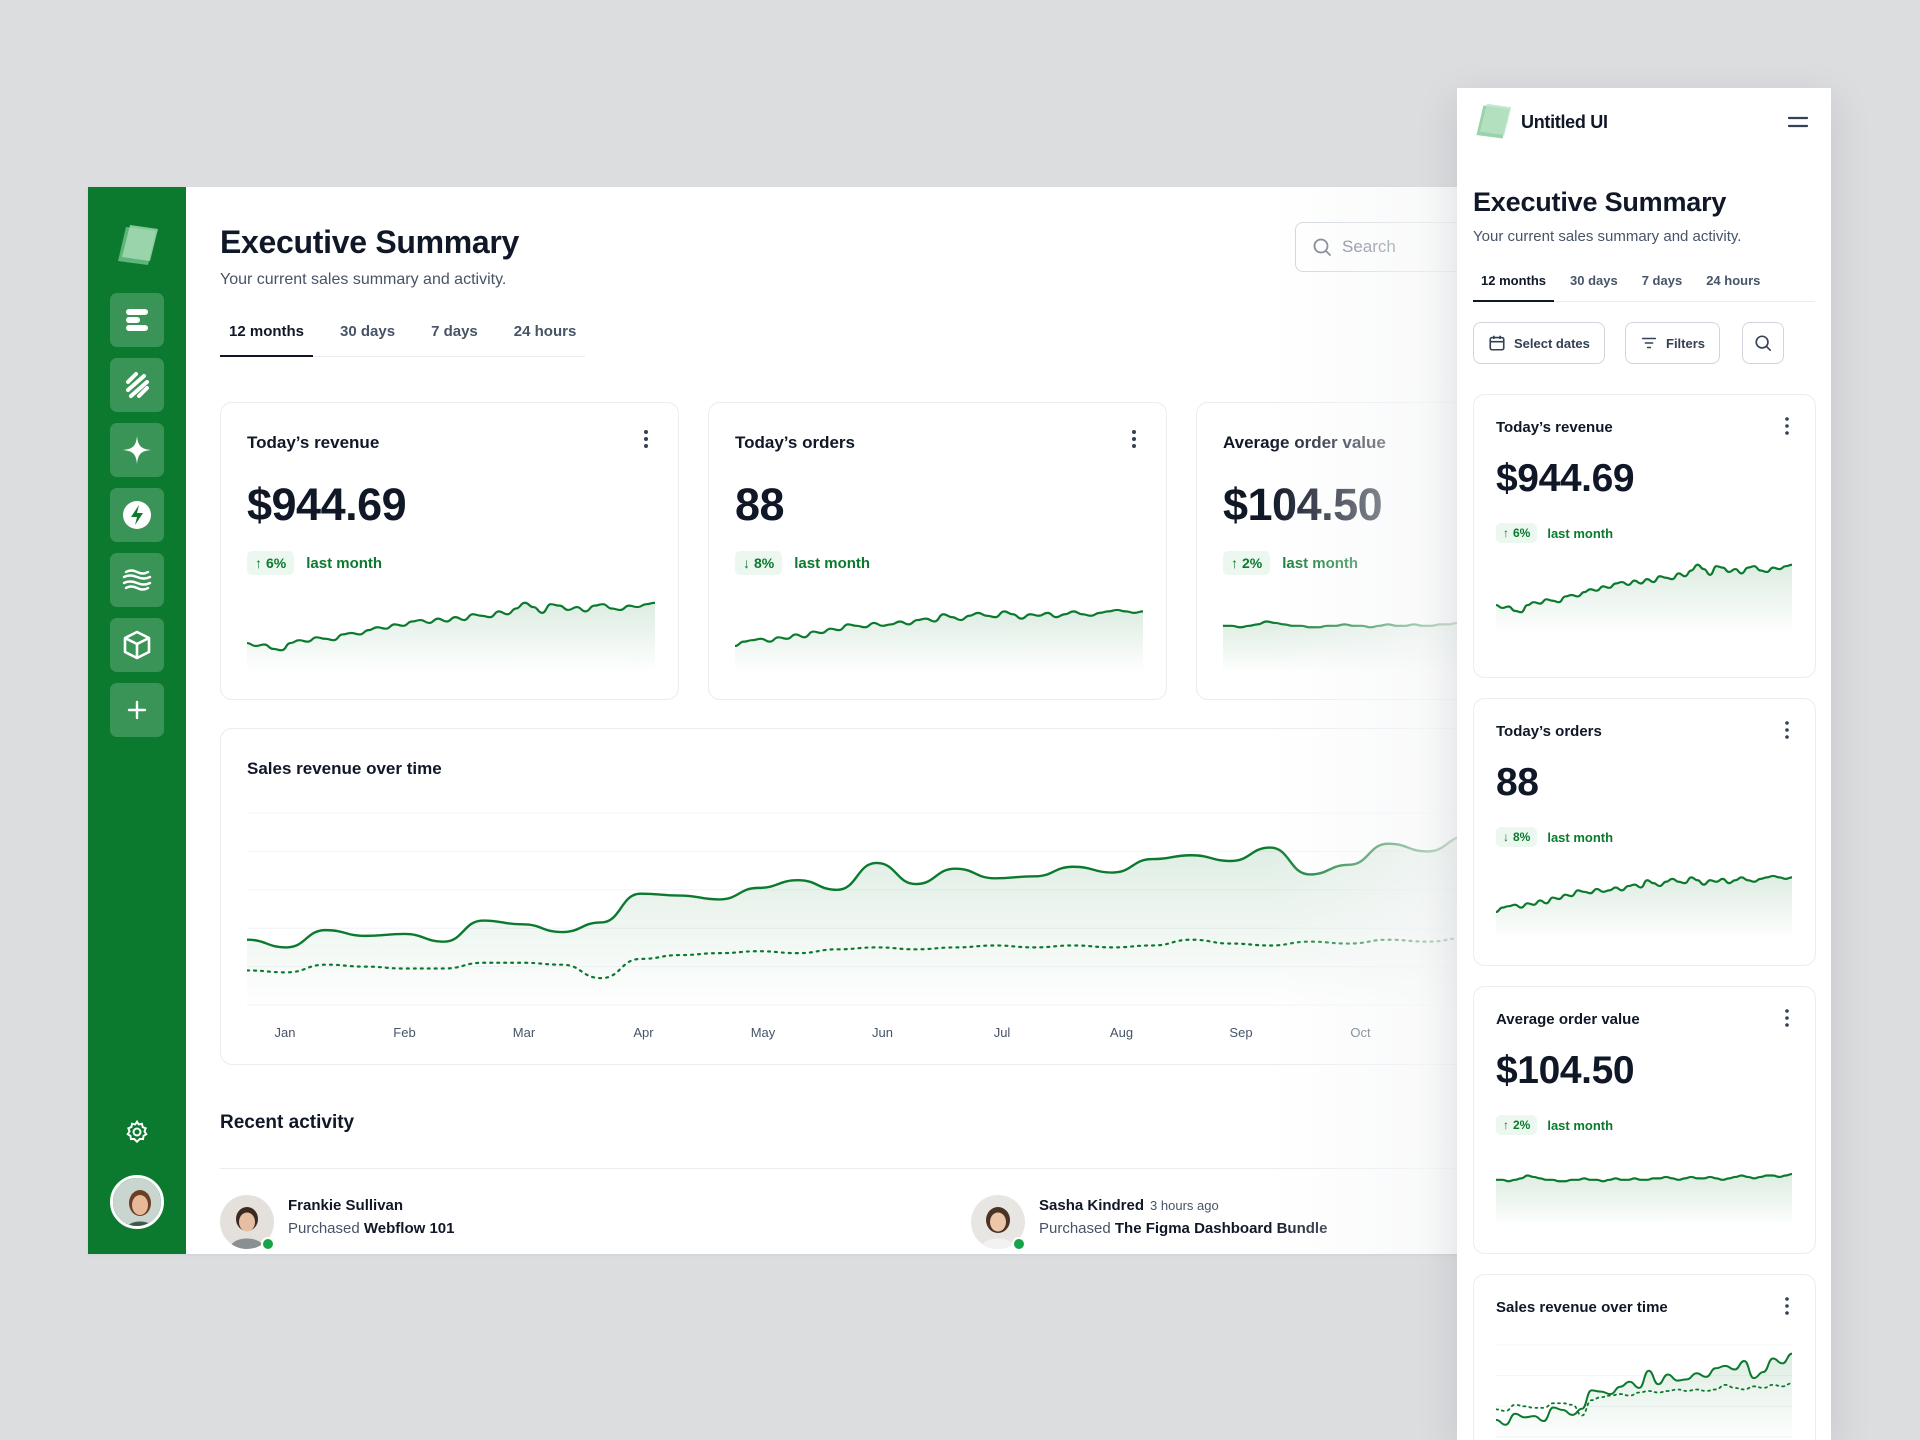 The width and height of the screenshot is (1920, 1440). Describe the element at coordinates (1763, 343) in the screenshot. I see `search-button` at that location.